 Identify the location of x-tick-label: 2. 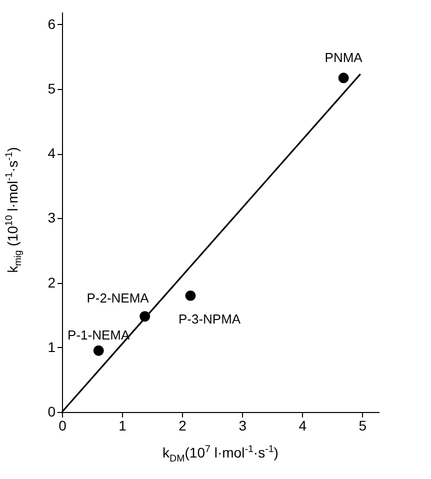
(182, 426).